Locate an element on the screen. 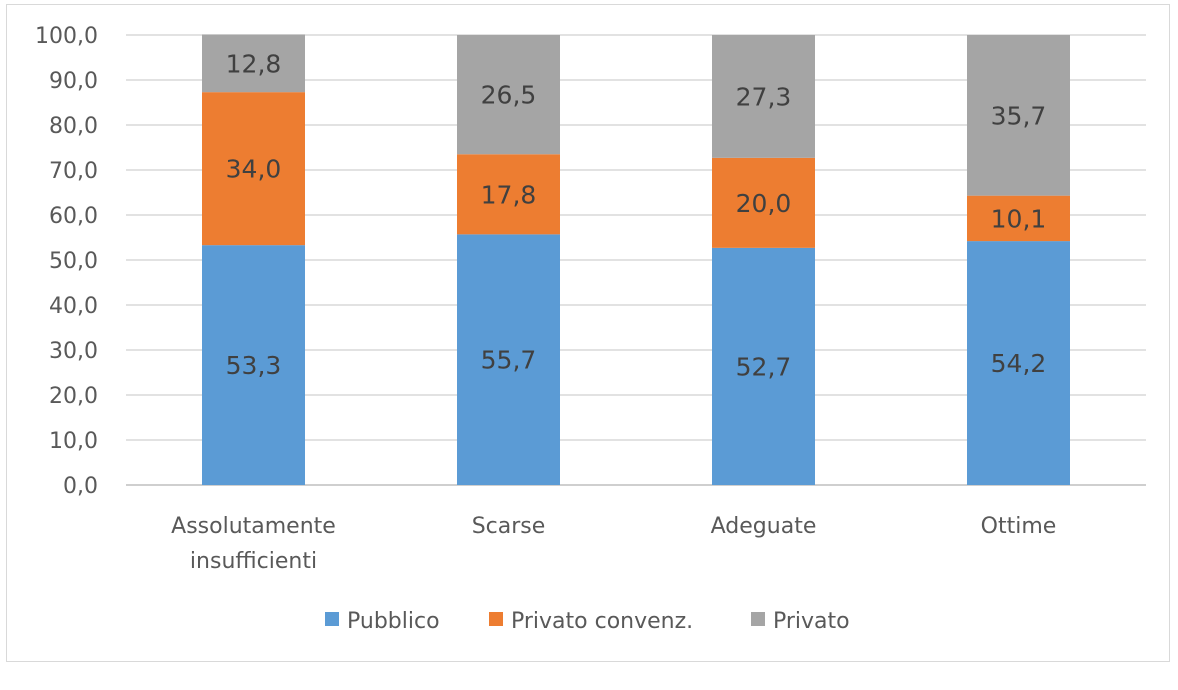 The width and height of the screenshot is (1178, 690). data-label: 54,2 is located at coordinates (1019, 363).